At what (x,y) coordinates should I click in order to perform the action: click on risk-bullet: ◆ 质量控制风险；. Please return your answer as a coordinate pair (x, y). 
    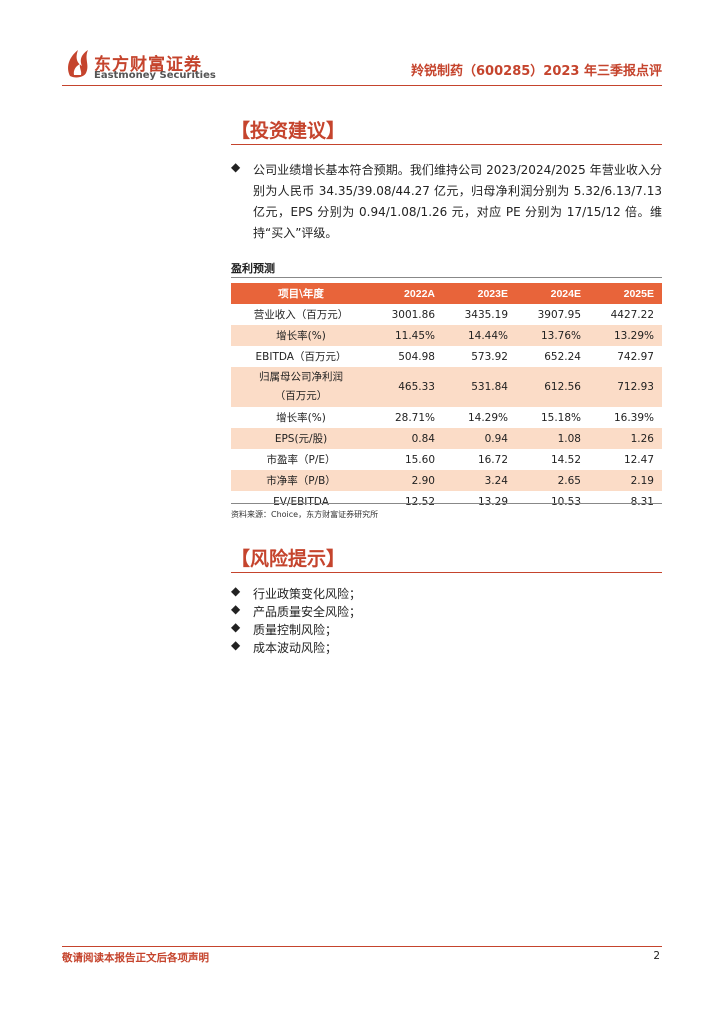
    Looking at the image, I should click on (446, 630).